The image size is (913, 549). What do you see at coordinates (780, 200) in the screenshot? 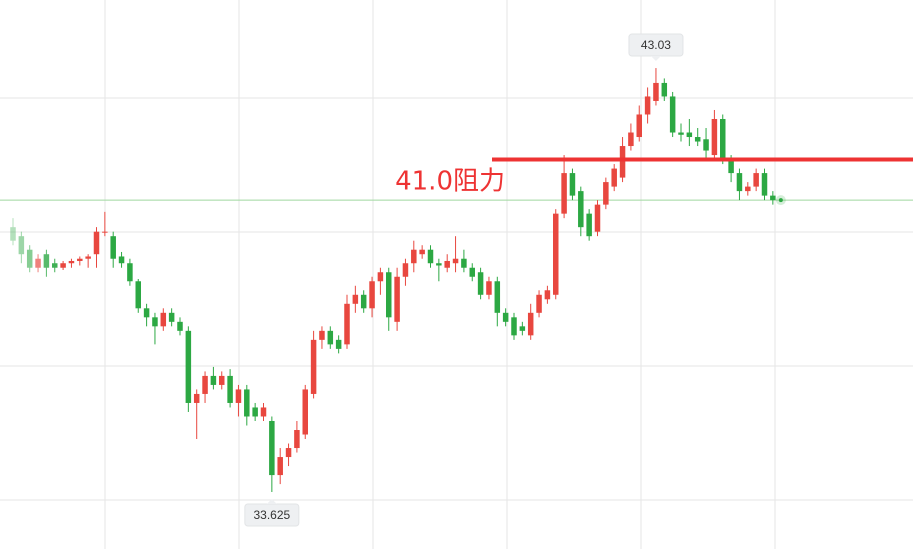
I see `last-price-dot` at bounding box center [780, 200].